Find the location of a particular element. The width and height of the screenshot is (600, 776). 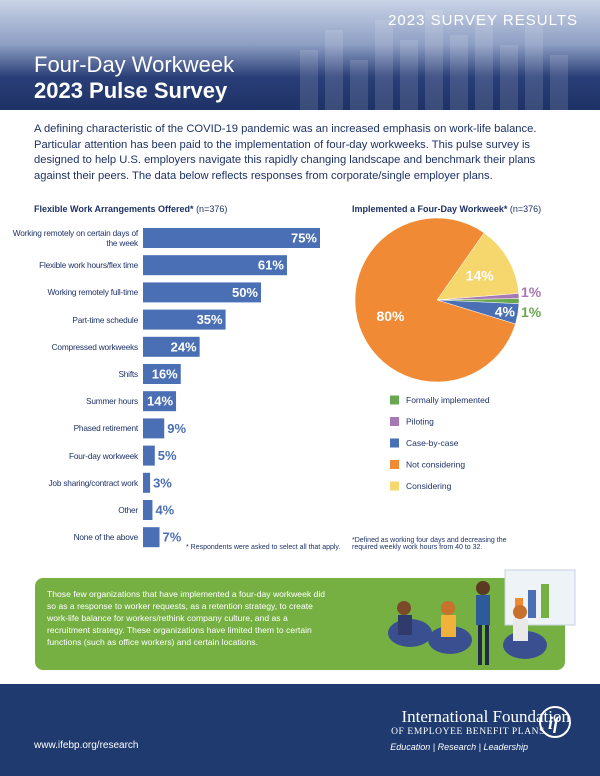

org-name: International Foundation is located at coordinates (485, 716).